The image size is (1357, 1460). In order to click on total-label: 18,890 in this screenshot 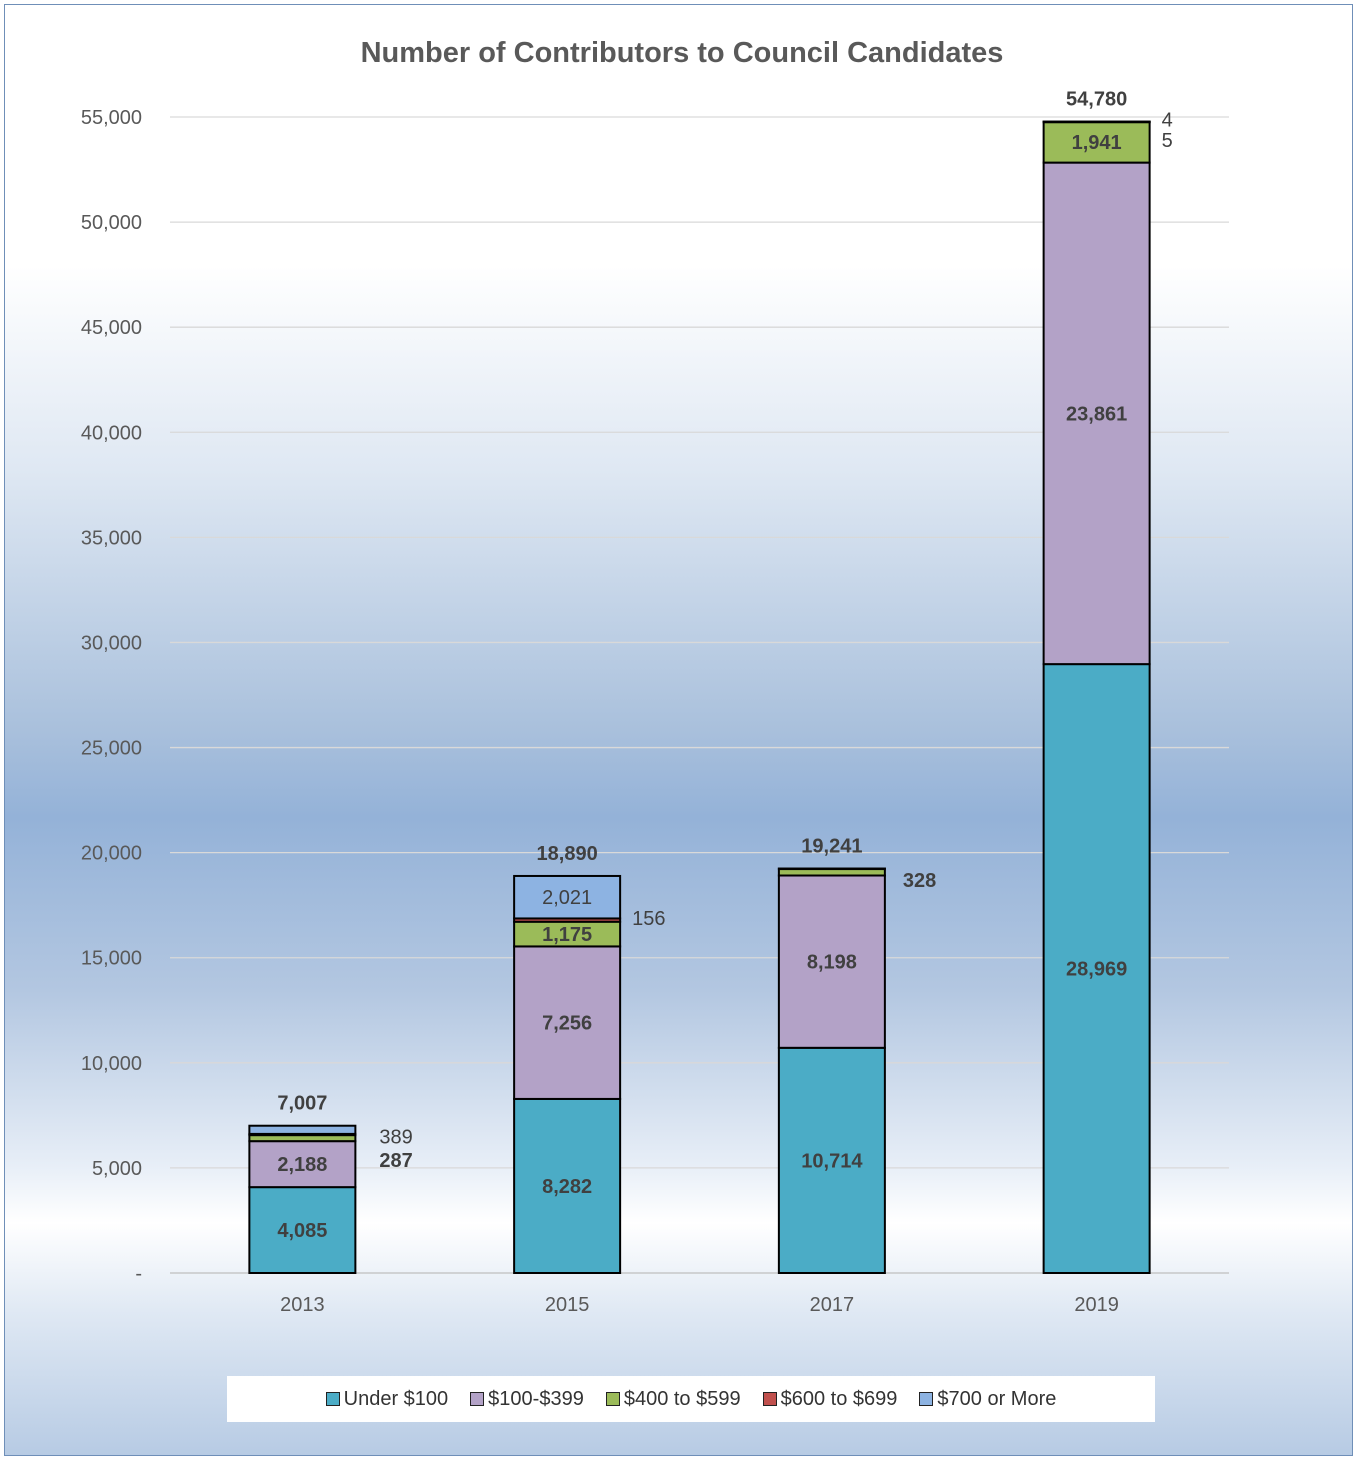, I will do `click(567, 854)`.